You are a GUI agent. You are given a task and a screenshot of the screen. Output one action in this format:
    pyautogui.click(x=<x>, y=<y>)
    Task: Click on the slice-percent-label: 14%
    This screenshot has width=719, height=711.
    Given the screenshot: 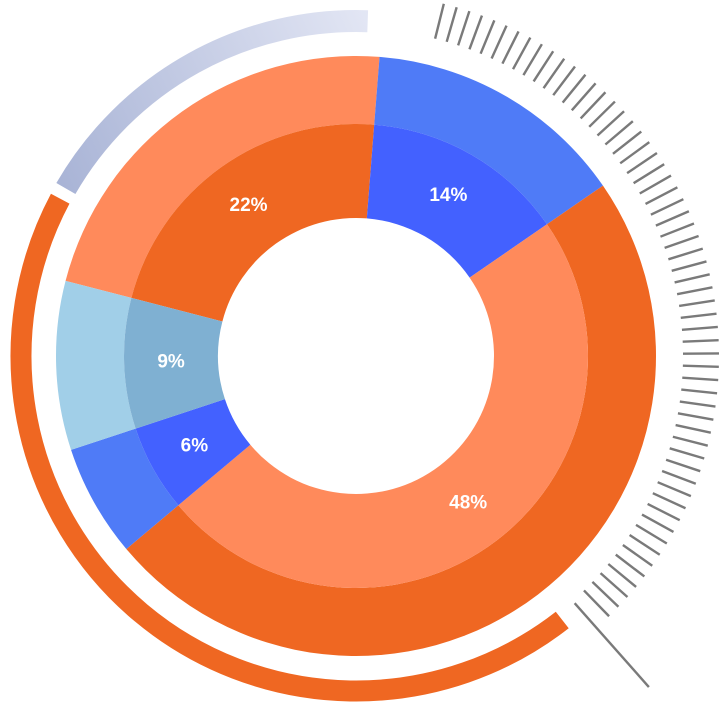 What is the action you would take?
    pyautogui.click(x=448, y=195)
    